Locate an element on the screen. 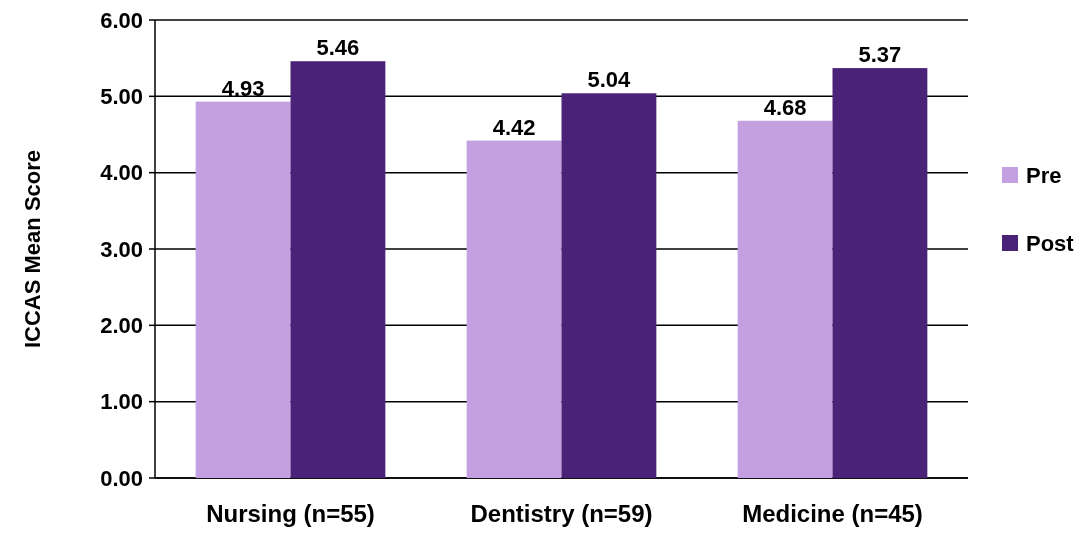  data-label: 5.37 is located at coordinates (880, 55).